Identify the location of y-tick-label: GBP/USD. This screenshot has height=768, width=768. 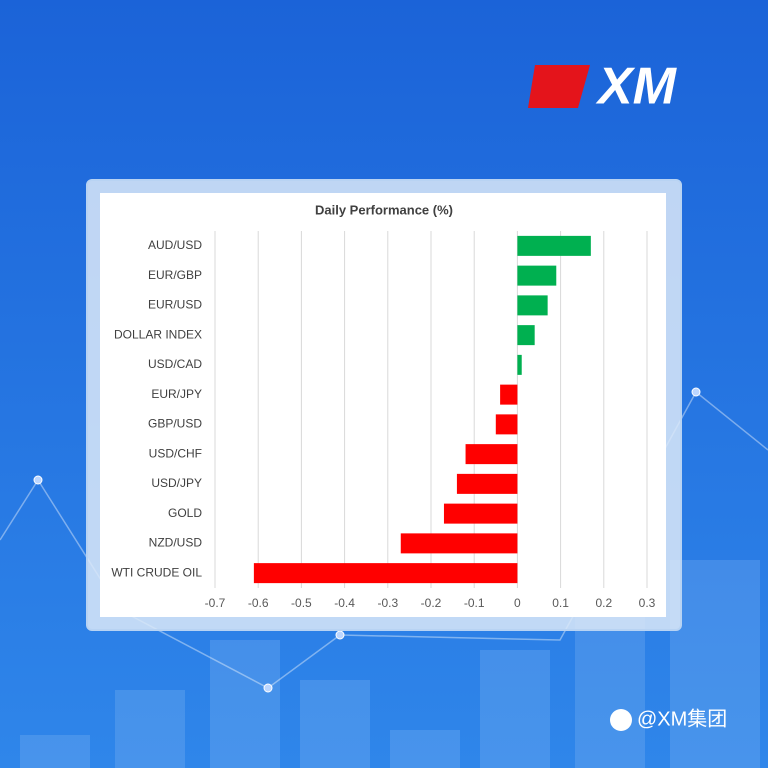
(175, 424).